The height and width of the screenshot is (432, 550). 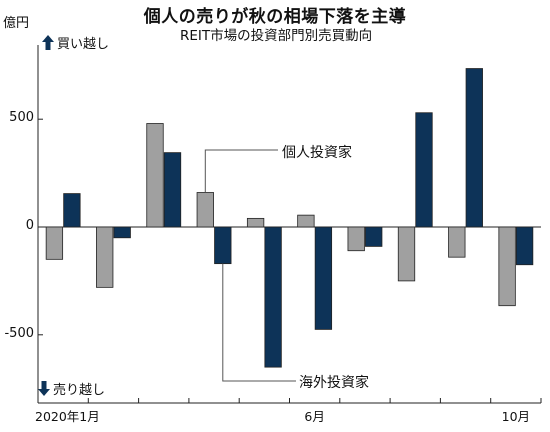 I want to click on arrow-up-icon, so click(x=48, y=42).